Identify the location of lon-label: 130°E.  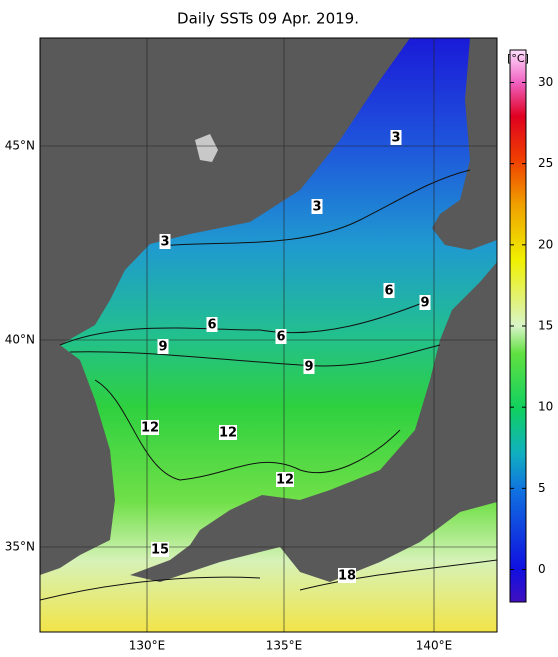
(147, 646).